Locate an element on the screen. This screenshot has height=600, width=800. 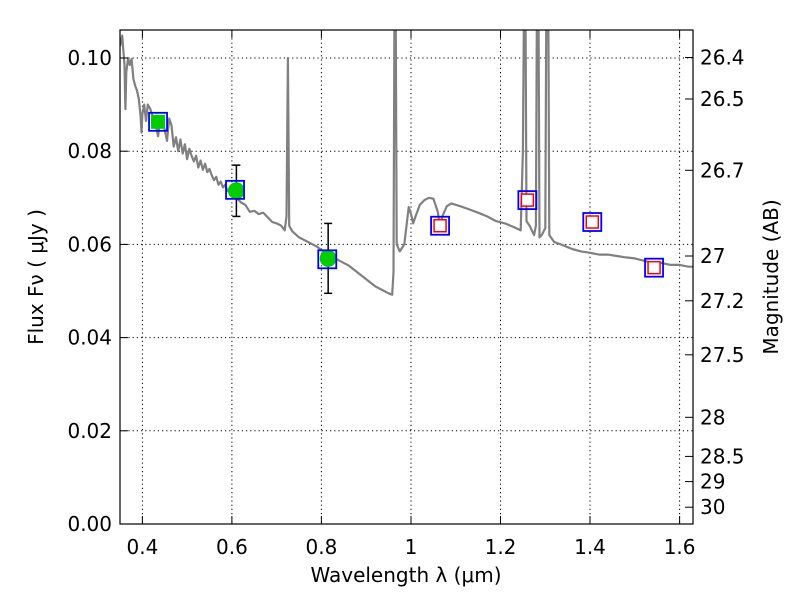
y-axis-title: Flux Fν ( μJy ) is located at coordinates (36, 277).